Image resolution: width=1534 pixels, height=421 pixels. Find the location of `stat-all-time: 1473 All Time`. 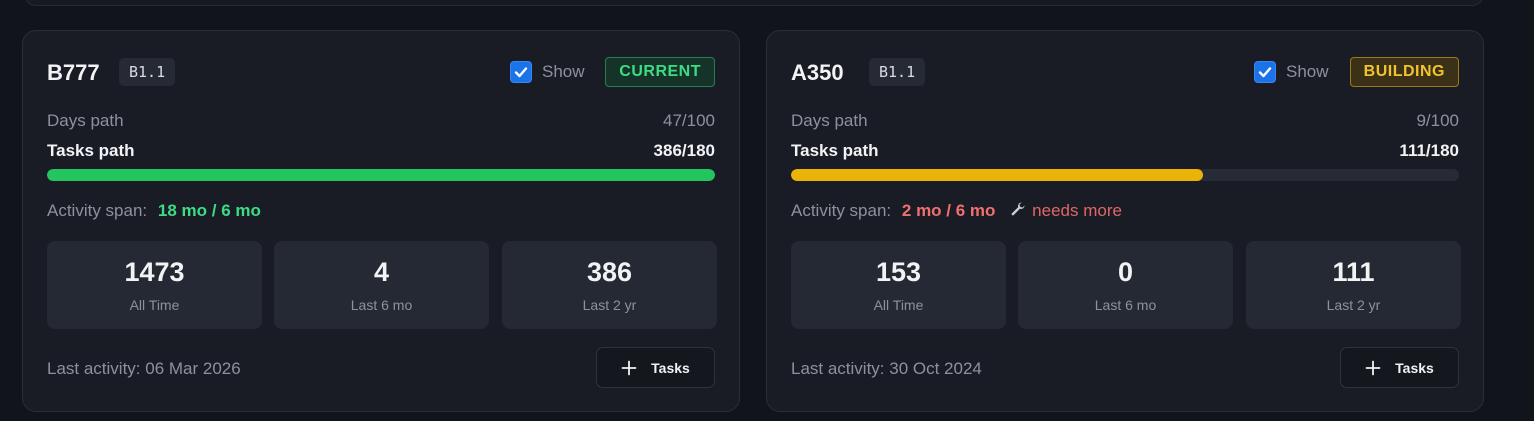

stat-all-time: 1473 All Time is located at coordinates (154, 285).